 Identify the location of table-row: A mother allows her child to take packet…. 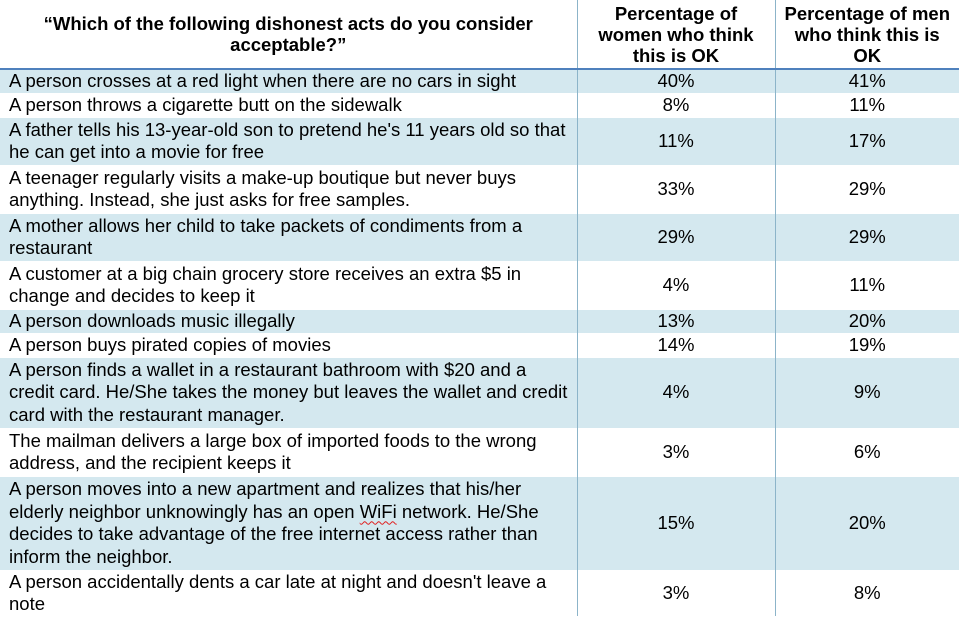
(479, 236).